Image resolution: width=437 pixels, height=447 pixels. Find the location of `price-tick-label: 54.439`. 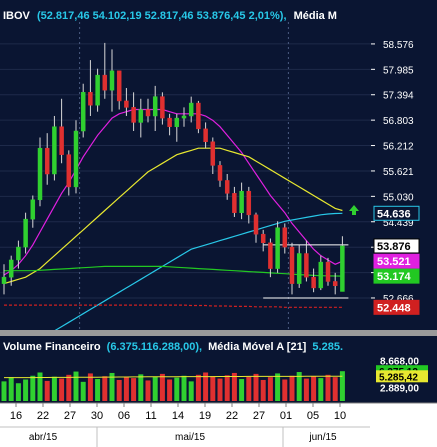

price-tick-label: 54.439 is located at coordinates (398, 223).